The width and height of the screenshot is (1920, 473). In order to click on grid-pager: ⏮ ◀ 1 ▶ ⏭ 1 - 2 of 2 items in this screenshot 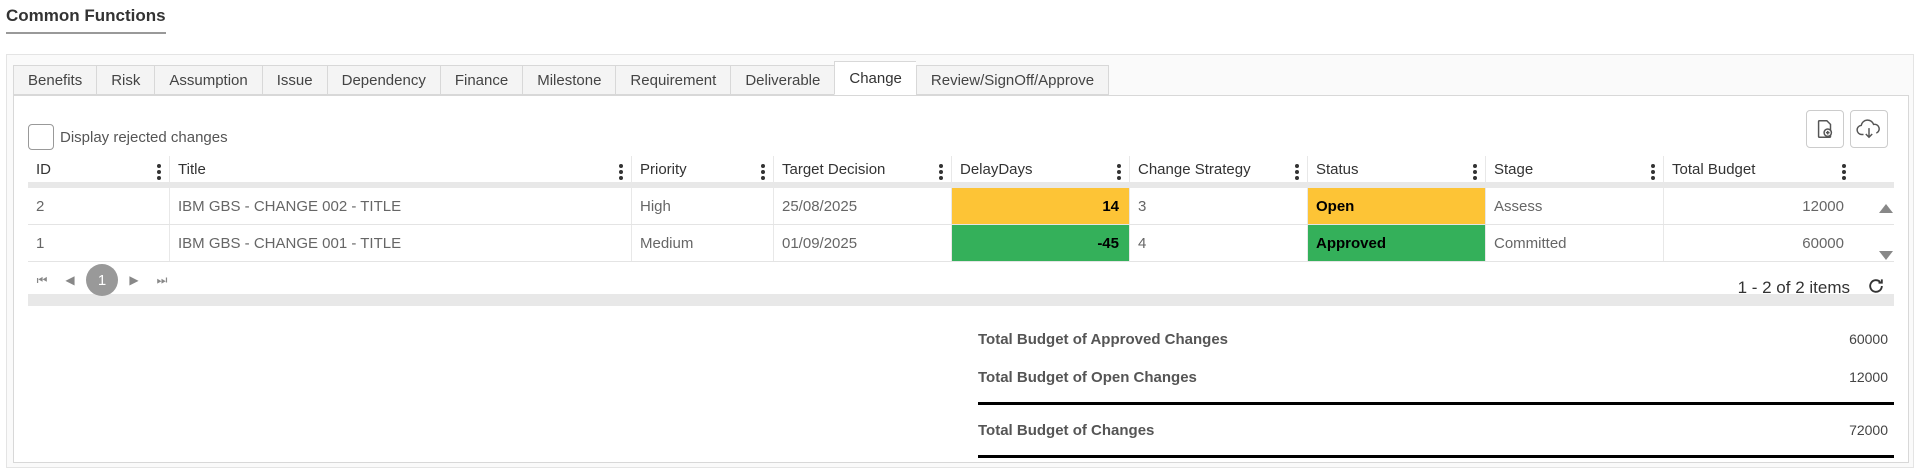, I will do `click(961, 285)`.